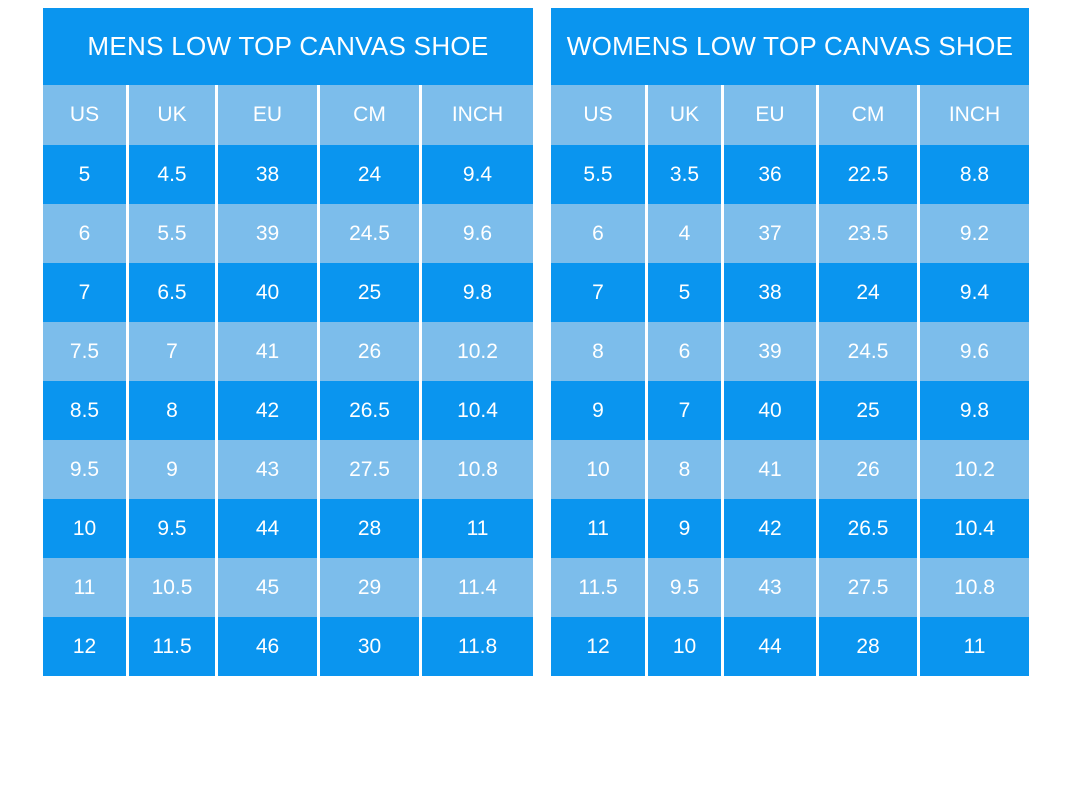 This screenshot has height=791, width=1079. What do you see at coordinates (84, 351) in the screenshot?
I see `size-cell: 7.5` at bounding box center [84, 351].